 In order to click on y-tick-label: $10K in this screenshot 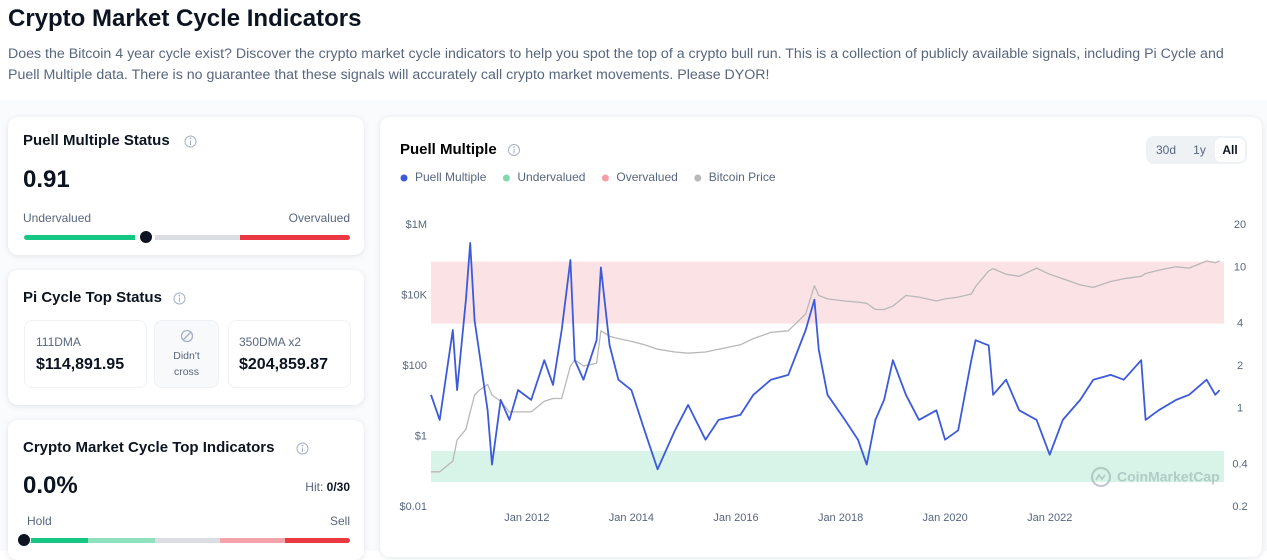, I will do `click(414, 295)`.